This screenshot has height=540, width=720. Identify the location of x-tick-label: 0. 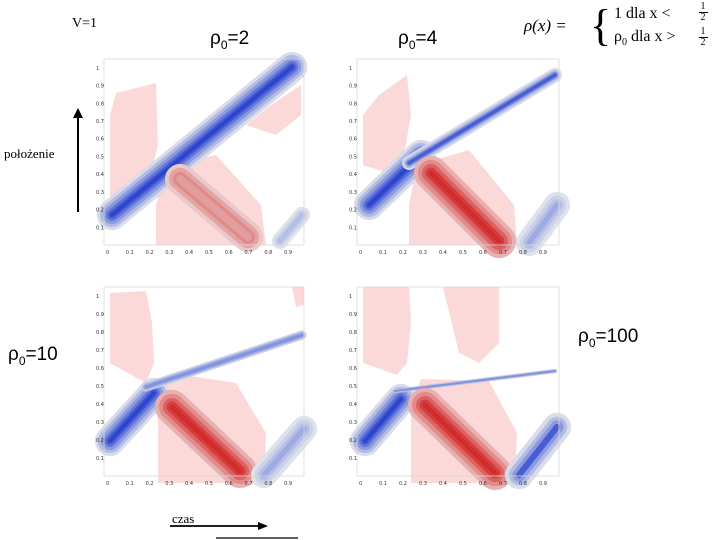
(107, 253).